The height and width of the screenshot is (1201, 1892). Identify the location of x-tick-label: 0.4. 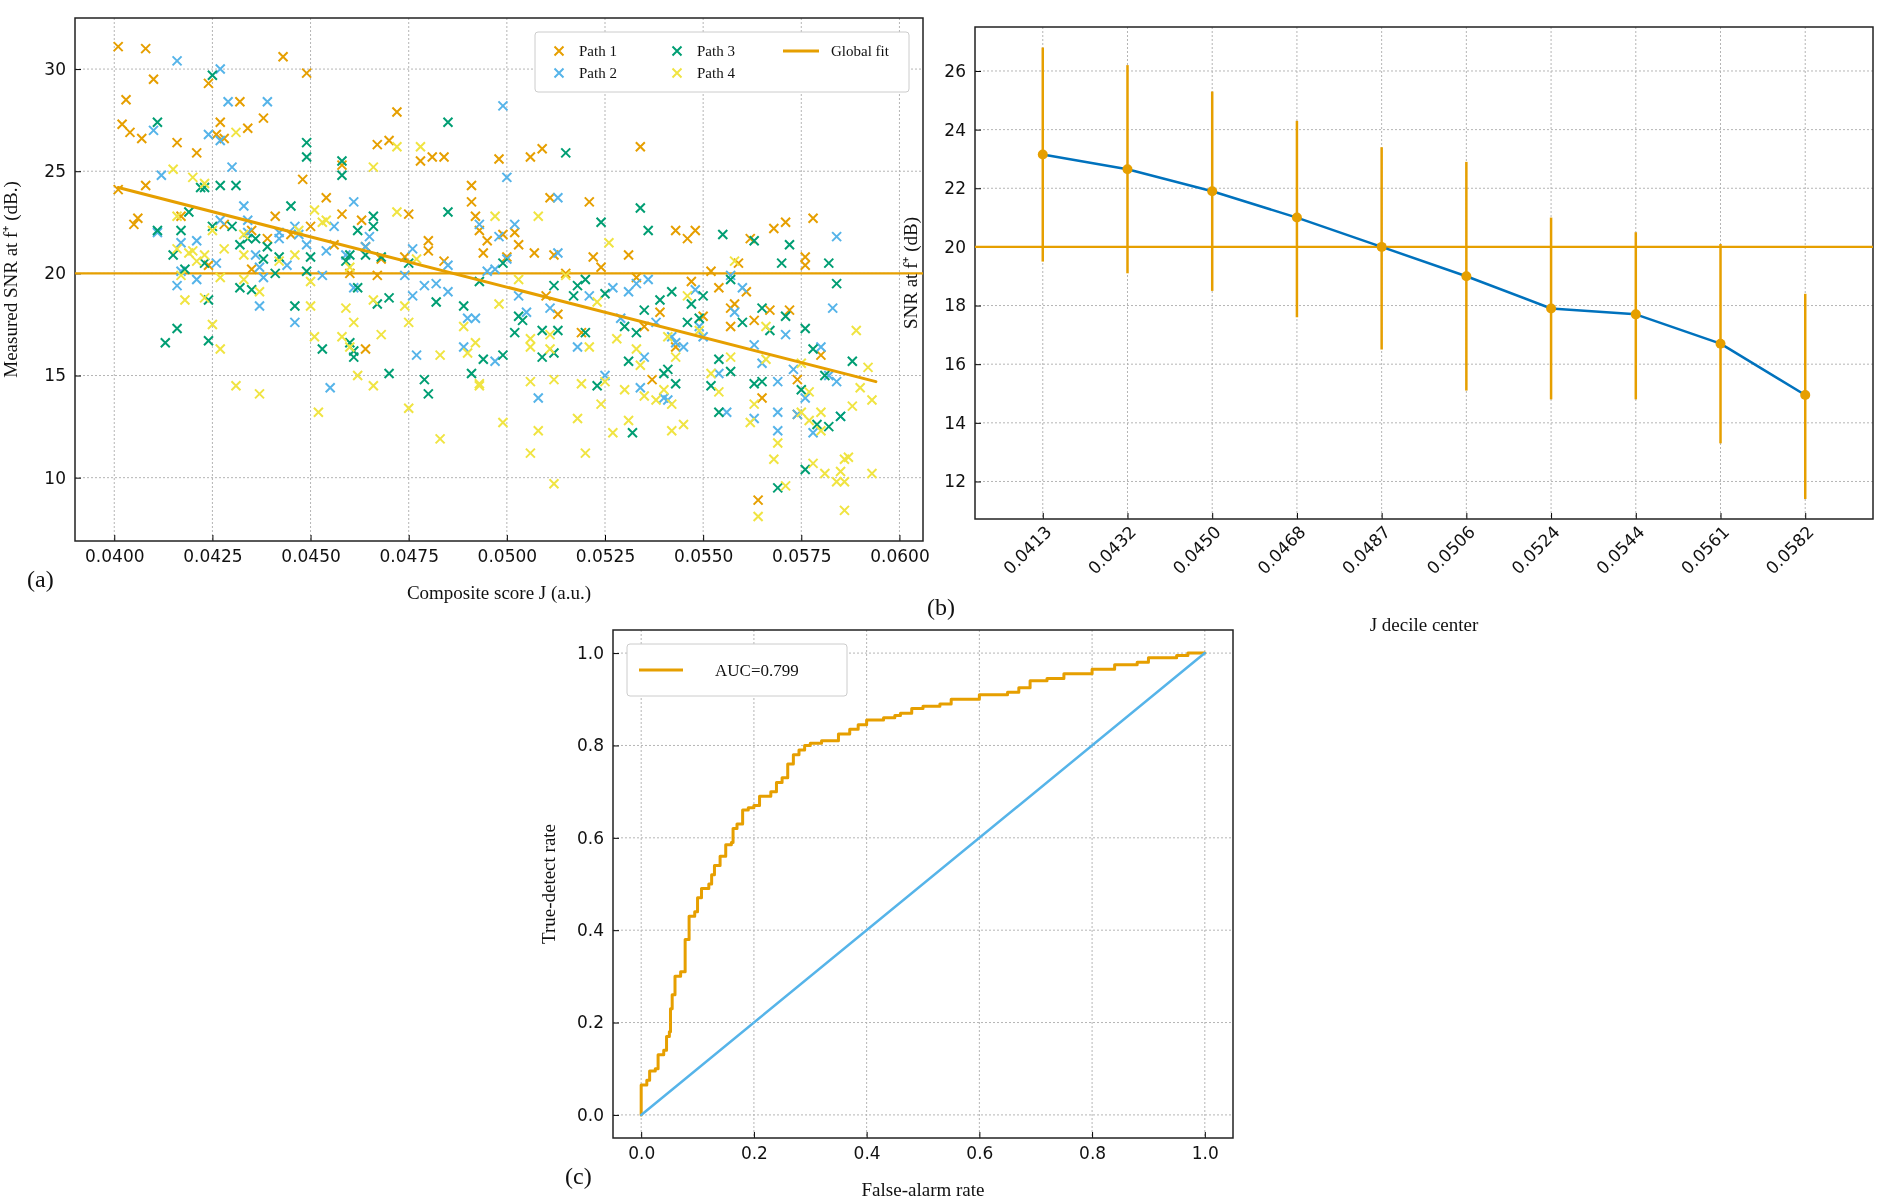
(867, 1153).